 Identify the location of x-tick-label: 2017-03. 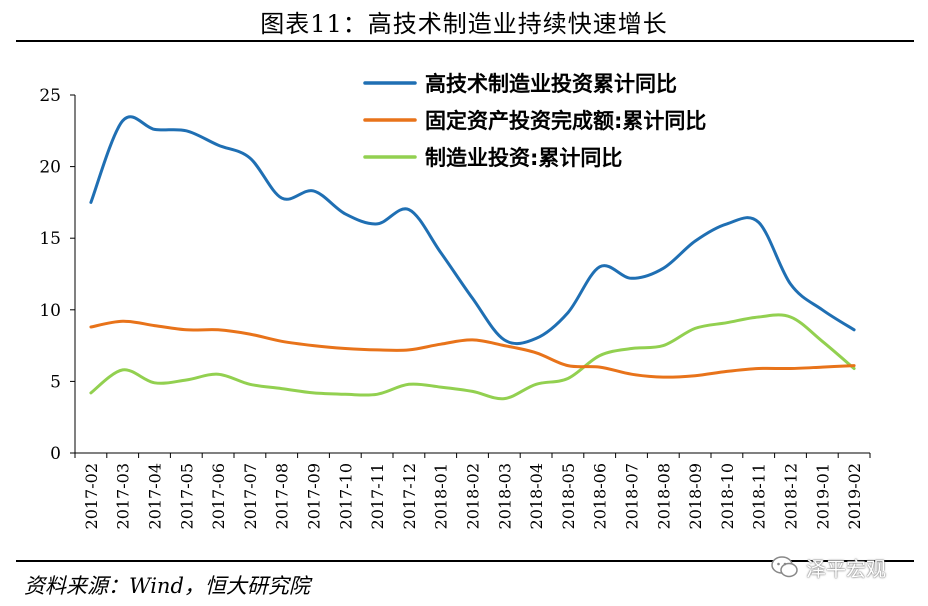
(123, 496).